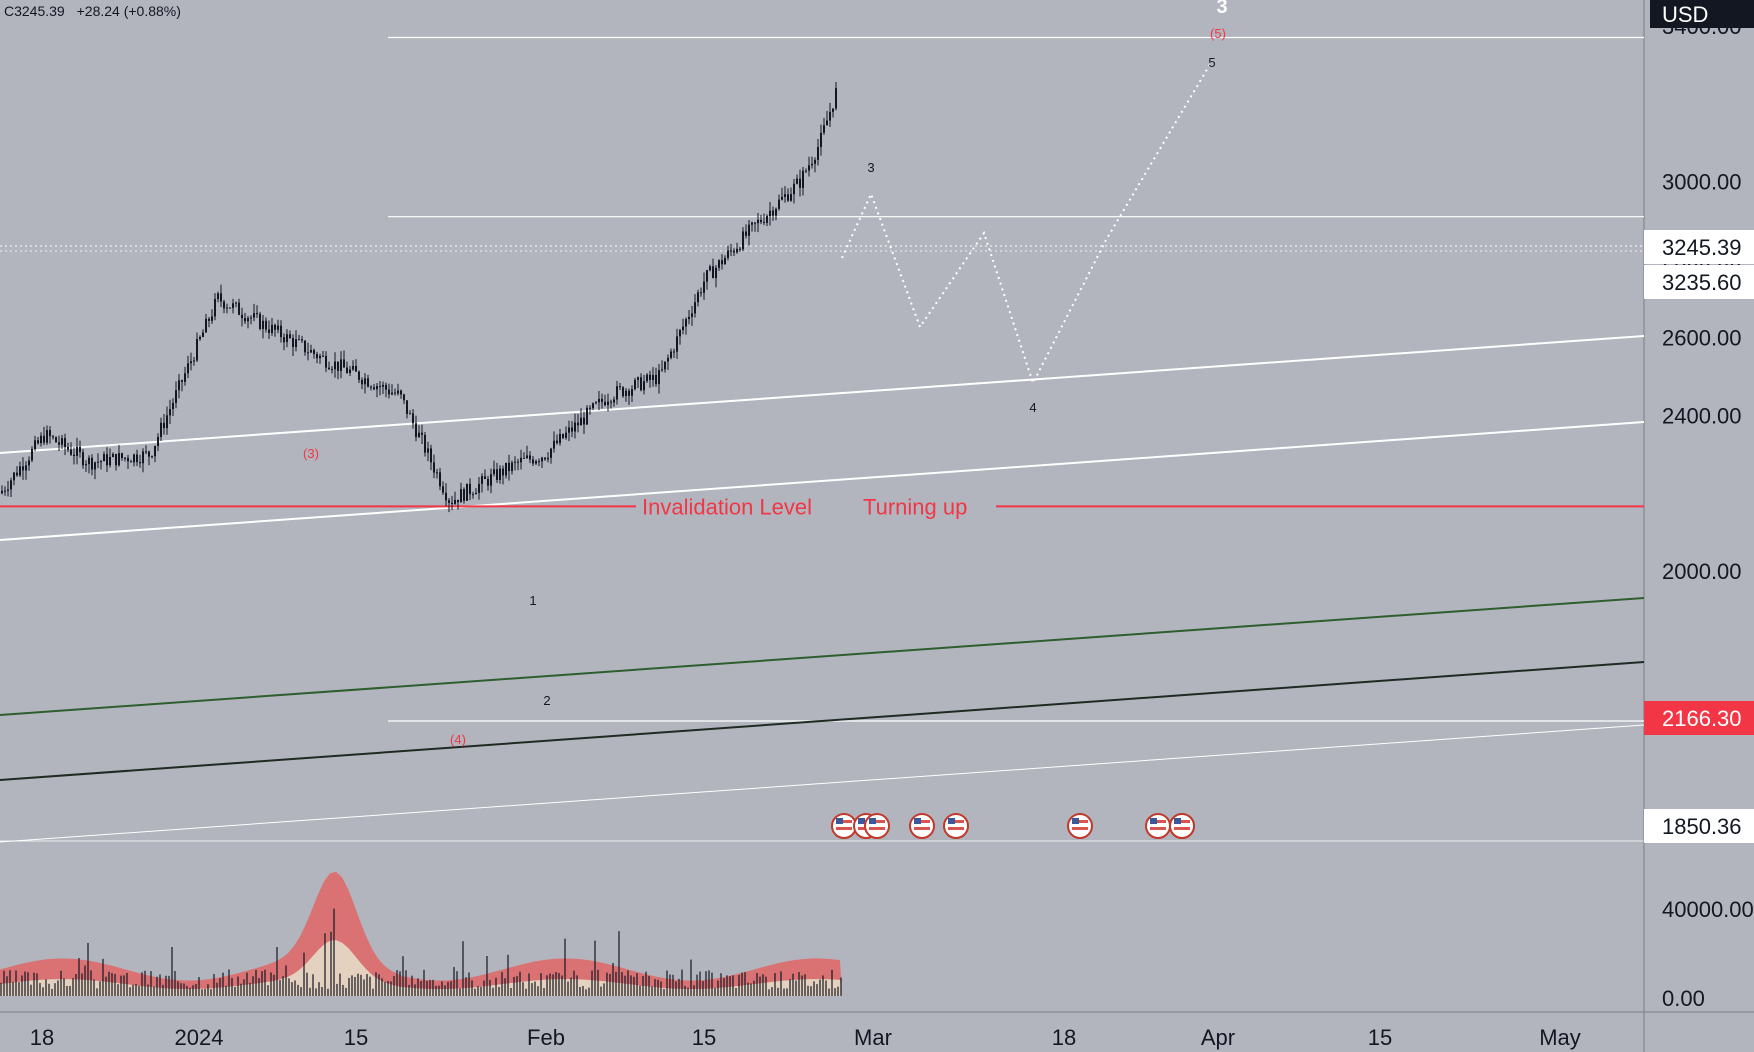 The width and height of the screenshot is (1754, 1052). Describe the element at coordinates (421, 933) in the screenshot. I see `volume-band-upper` at that location.